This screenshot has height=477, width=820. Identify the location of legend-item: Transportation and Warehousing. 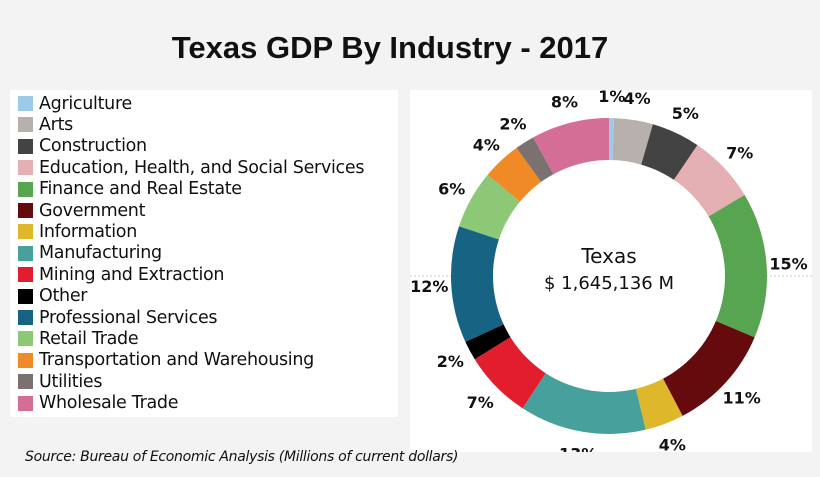
(166, 360).